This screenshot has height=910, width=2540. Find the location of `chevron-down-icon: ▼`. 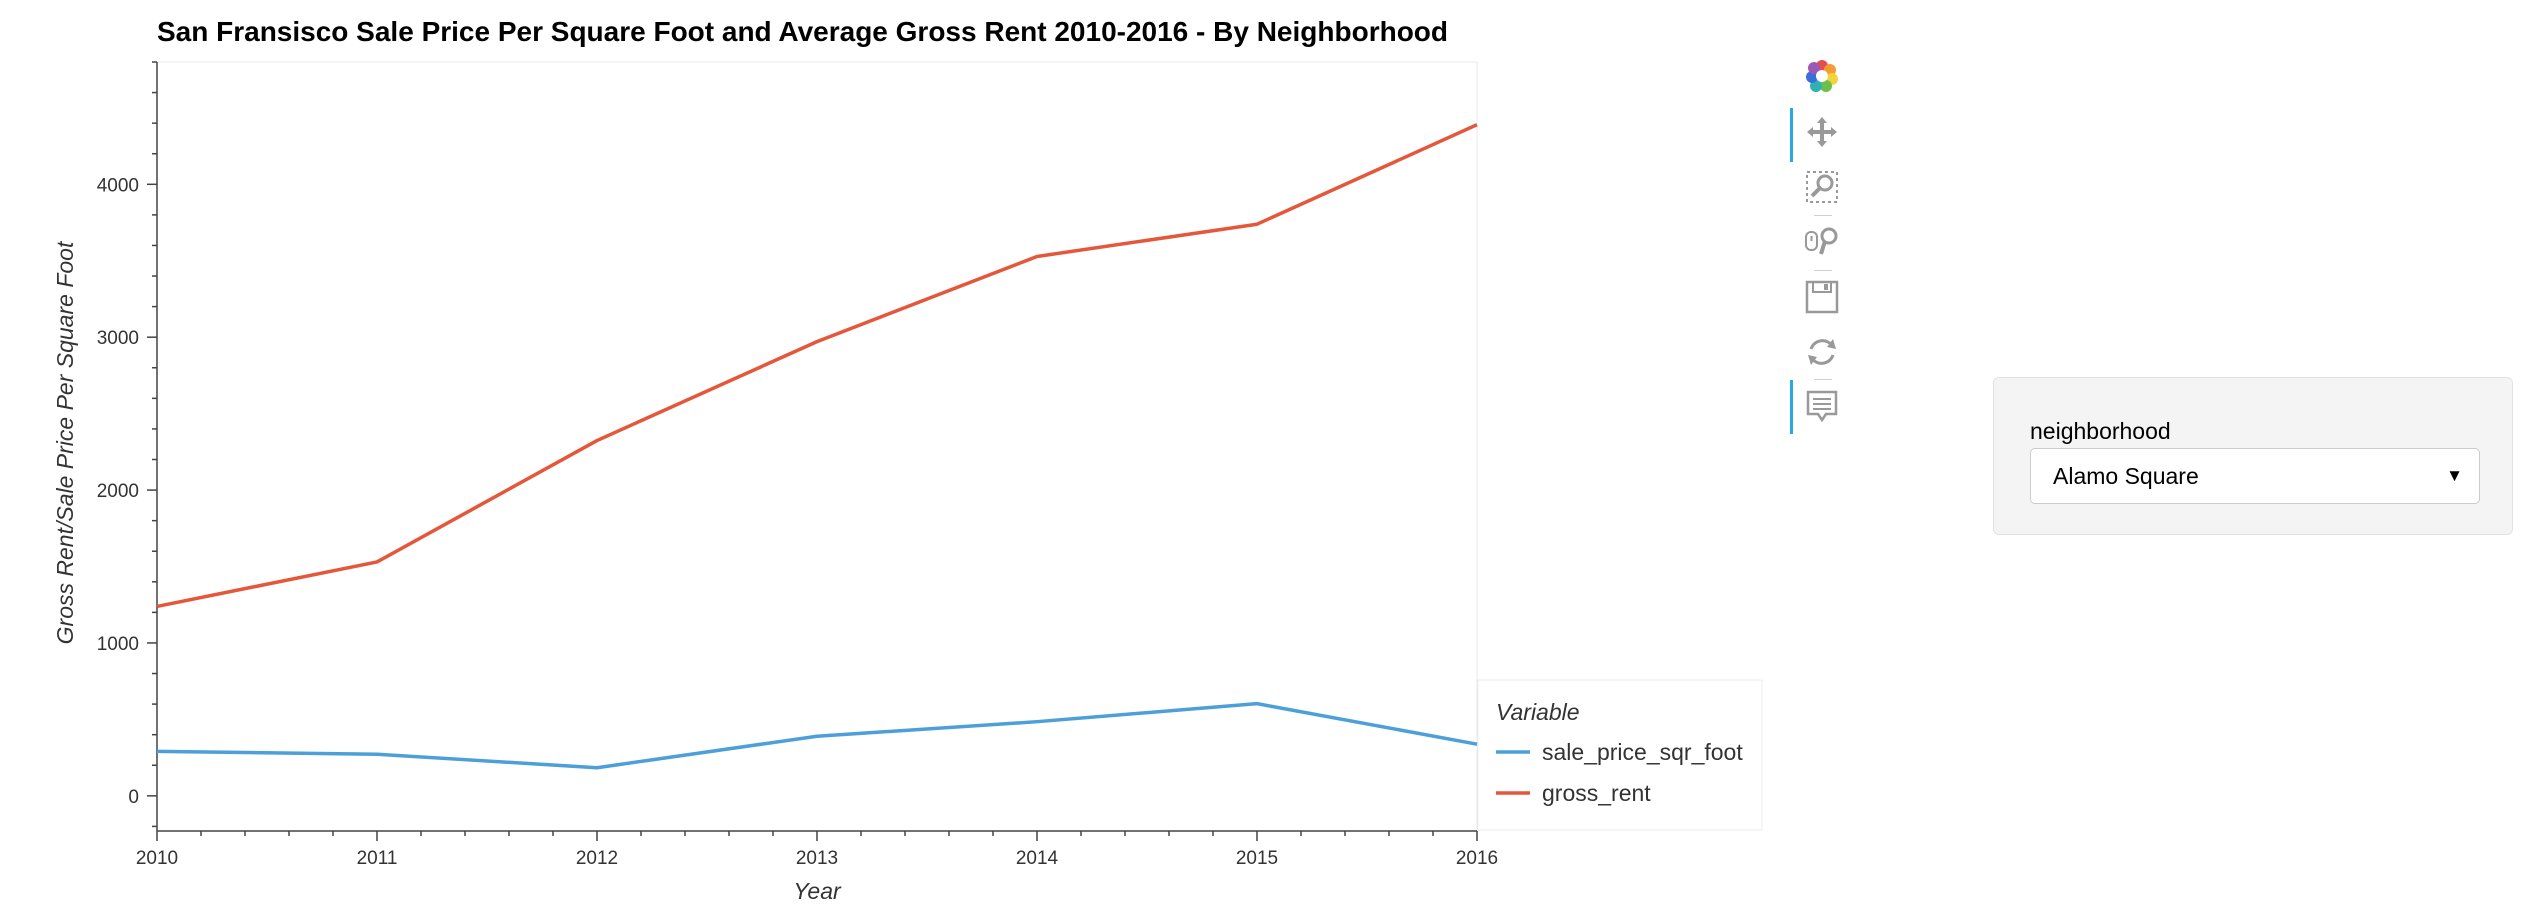

chevron-down-icon: ▼ is located at coordinates (2454, 475).